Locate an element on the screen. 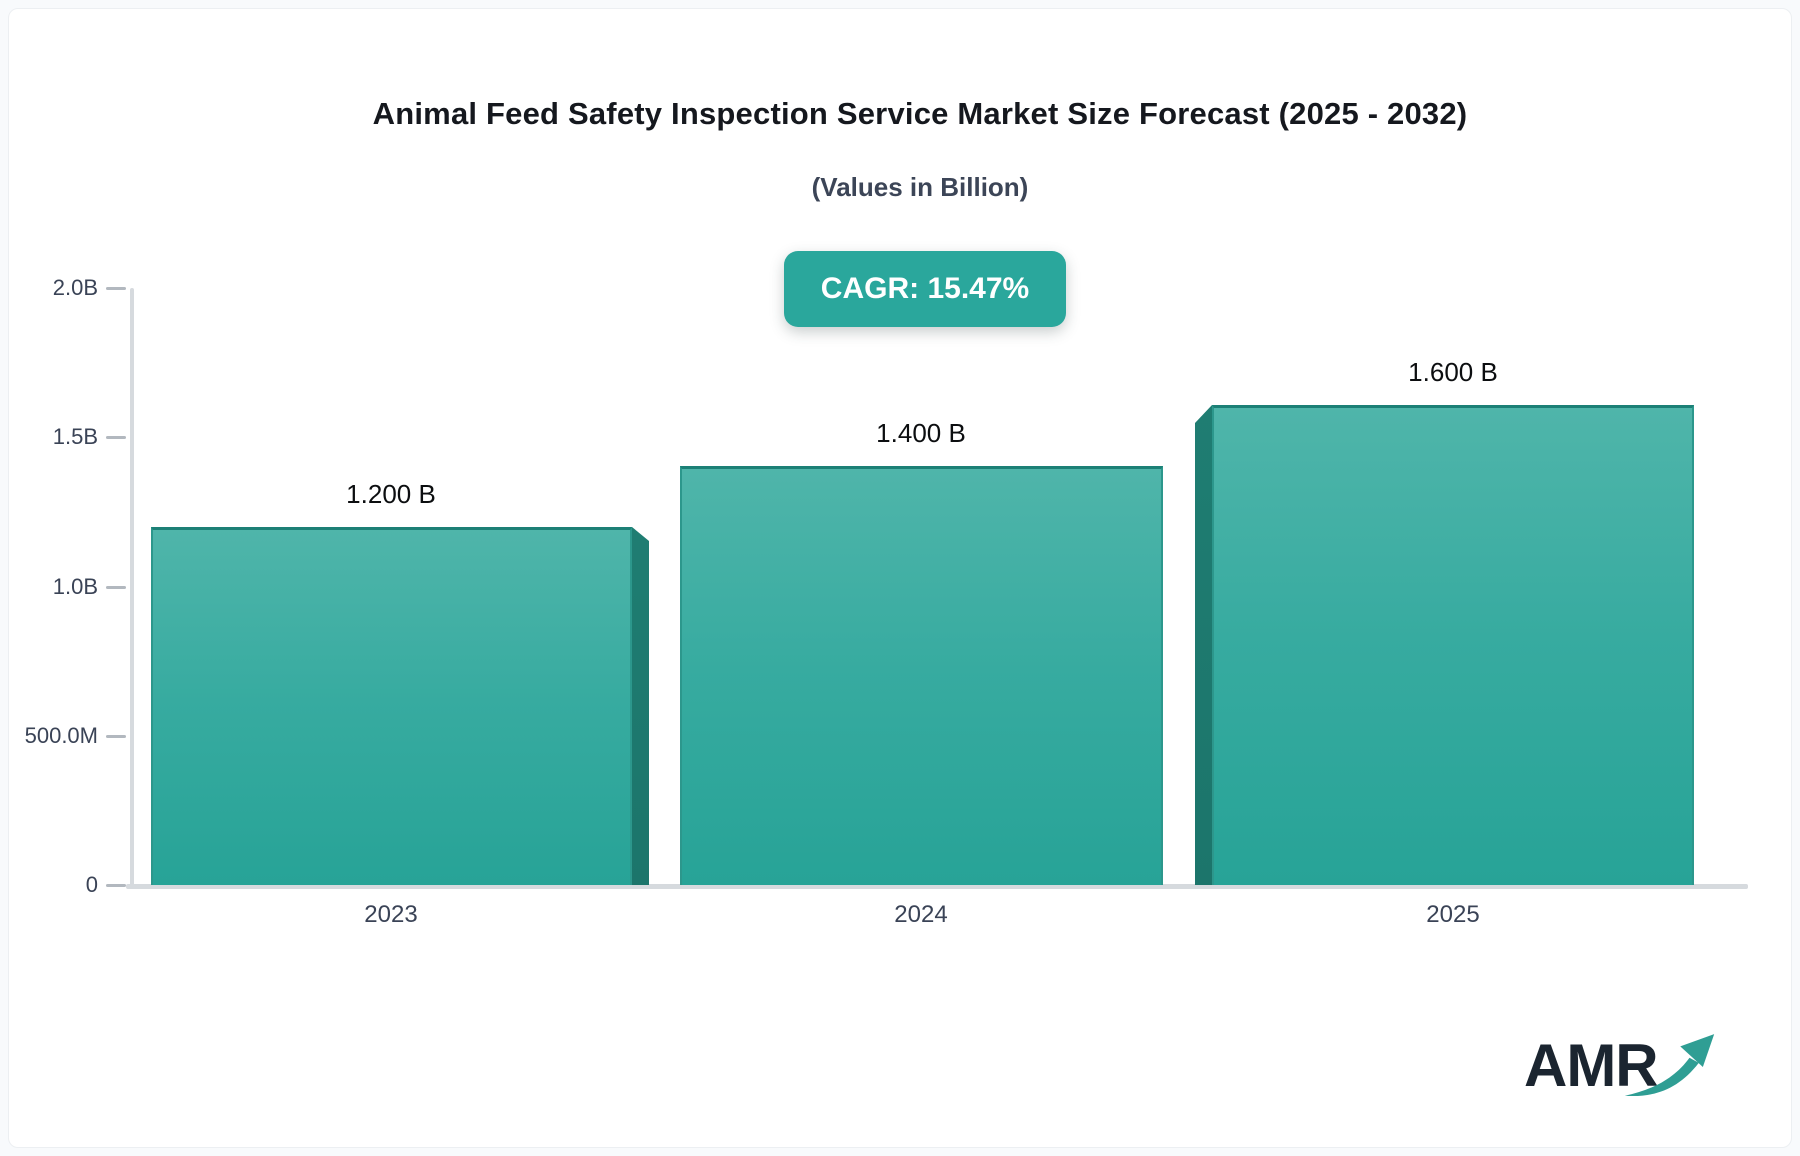 Image resolution: width=1800 pixels, height=1156 pixels. amr-logo-arrow-icon is located at coordinates (1669, 1065).